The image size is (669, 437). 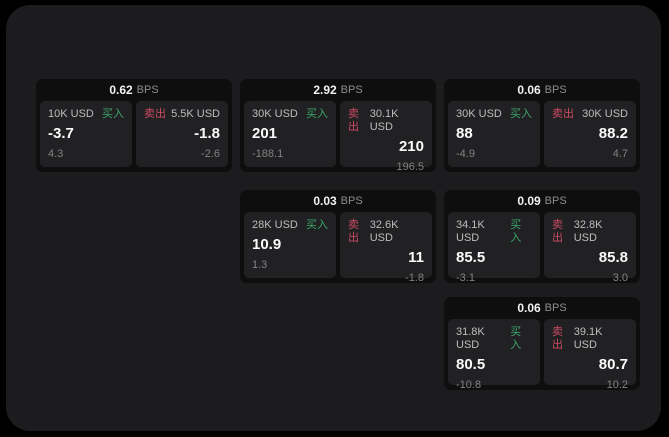 I want to click on spread-header: 2.92 BPS, so click(x=338, y=90).